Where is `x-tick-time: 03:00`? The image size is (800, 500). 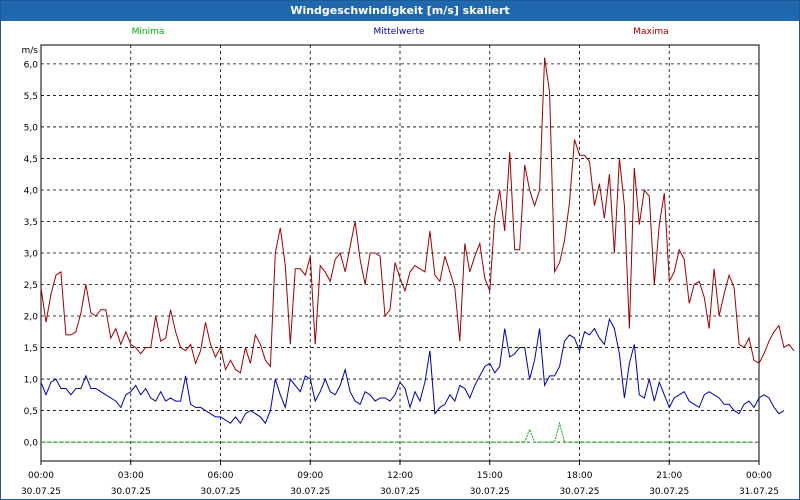
x-tick-time: 03:00 is located at coordinates (131, 476).